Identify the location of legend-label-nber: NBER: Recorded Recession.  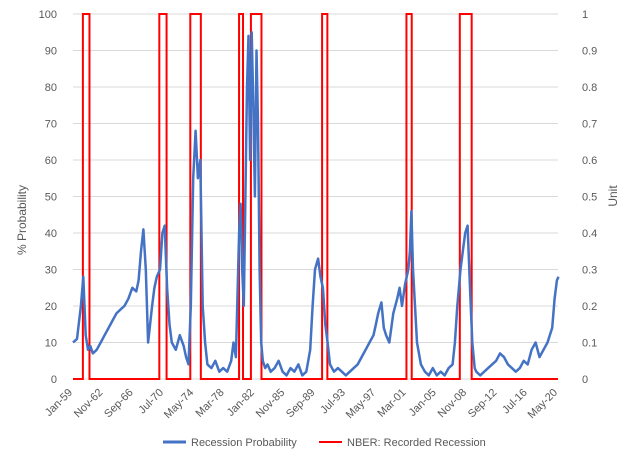
(416, 443).